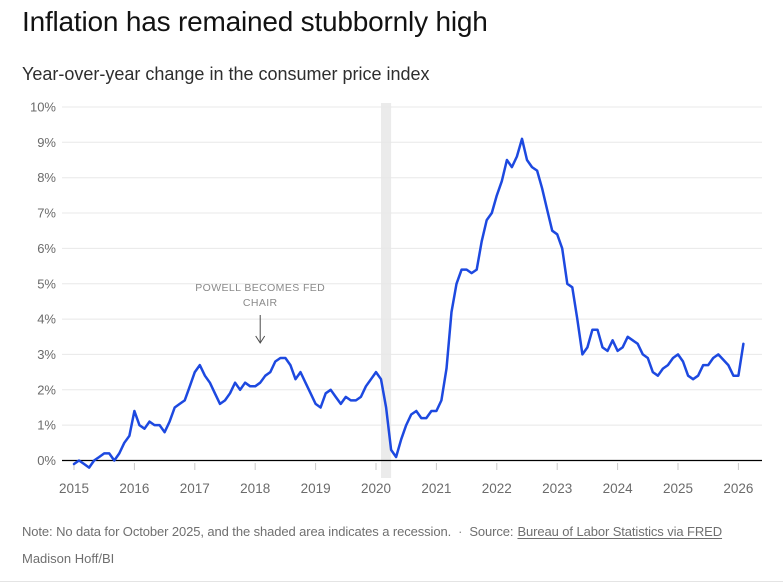 This screenshot has width=783, height=585. I want to click on annotation-powell-label: CHAIR, so click(260, 303).